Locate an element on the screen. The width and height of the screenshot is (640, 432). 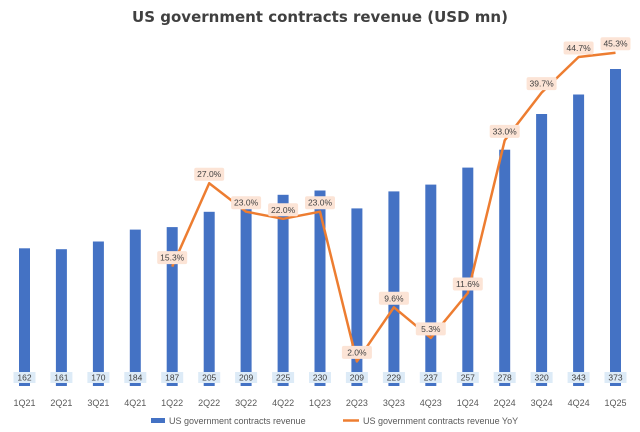
yoy-label: 22.0% is located at coordinates (283, 210).